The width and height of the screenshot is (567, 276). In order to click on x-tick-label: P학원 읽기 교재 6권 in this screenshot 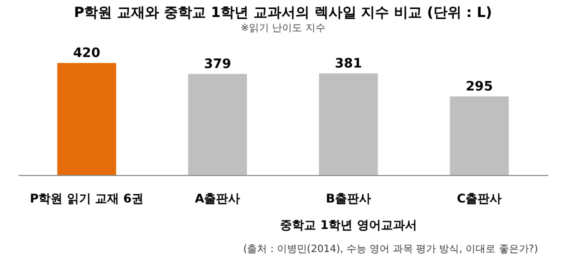, I will do `click(87, 199)`.